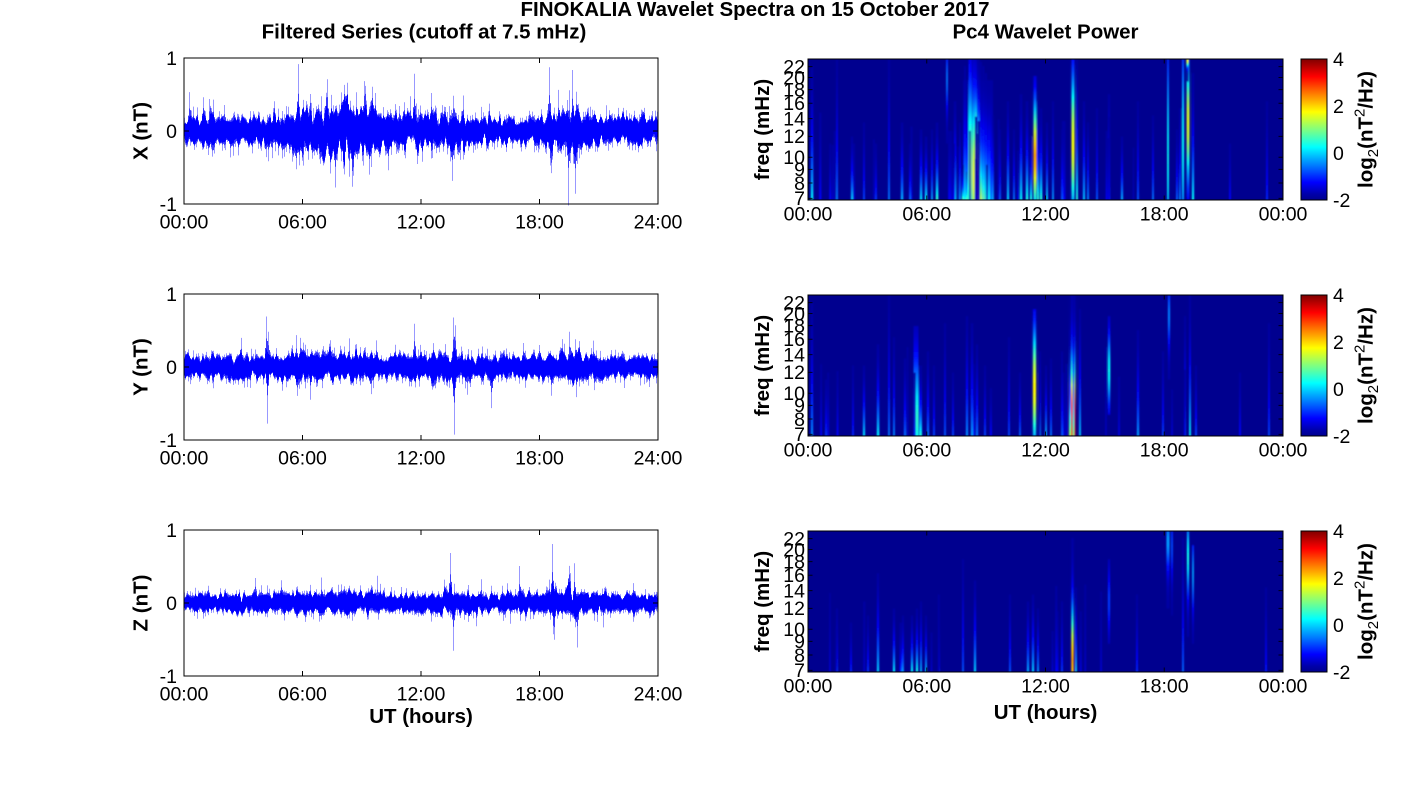 The width and height of the screenshot is (1418, 788). What do you see at coordinates (141, 131) in the screenshot?
I see `svg-text: X (nT)` at bounding box center [141, 131].